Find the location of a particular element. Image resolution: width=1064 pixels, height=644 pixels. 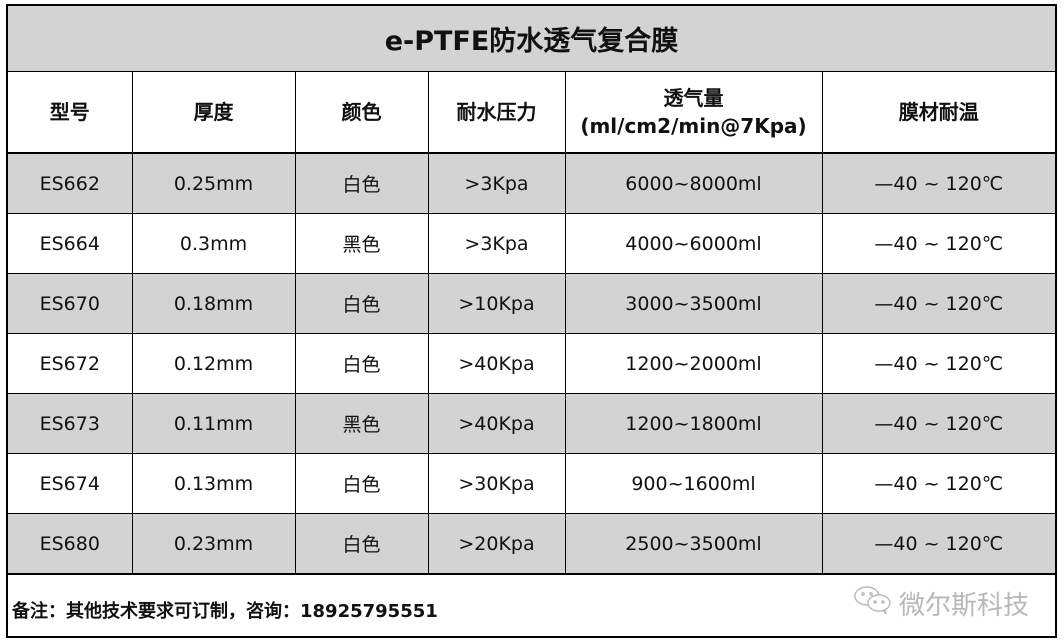

cell-model: ES670 is located at coordinates (70, 303).